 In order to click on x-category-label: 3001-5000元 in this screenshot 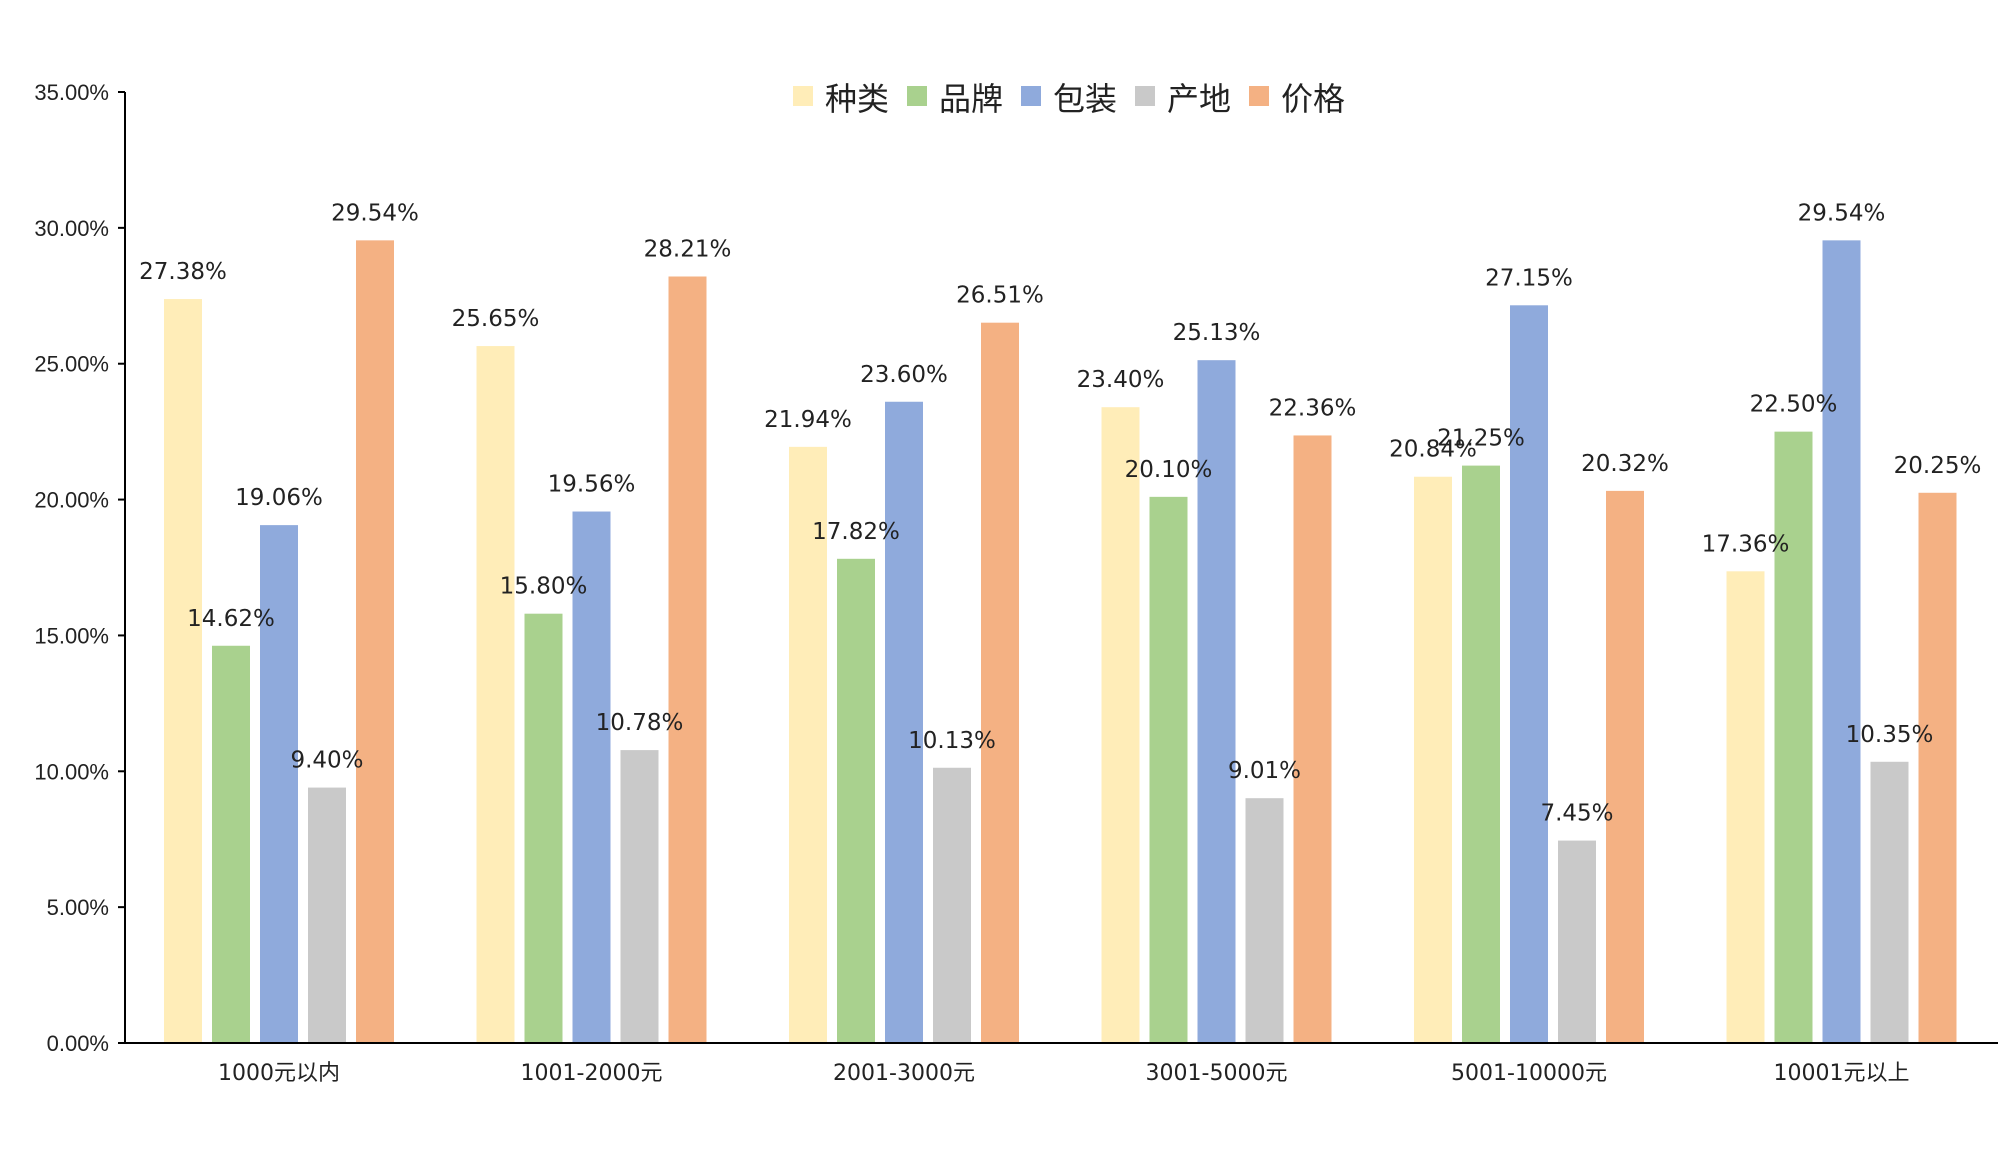, I will do `click(1217, 1073)`.